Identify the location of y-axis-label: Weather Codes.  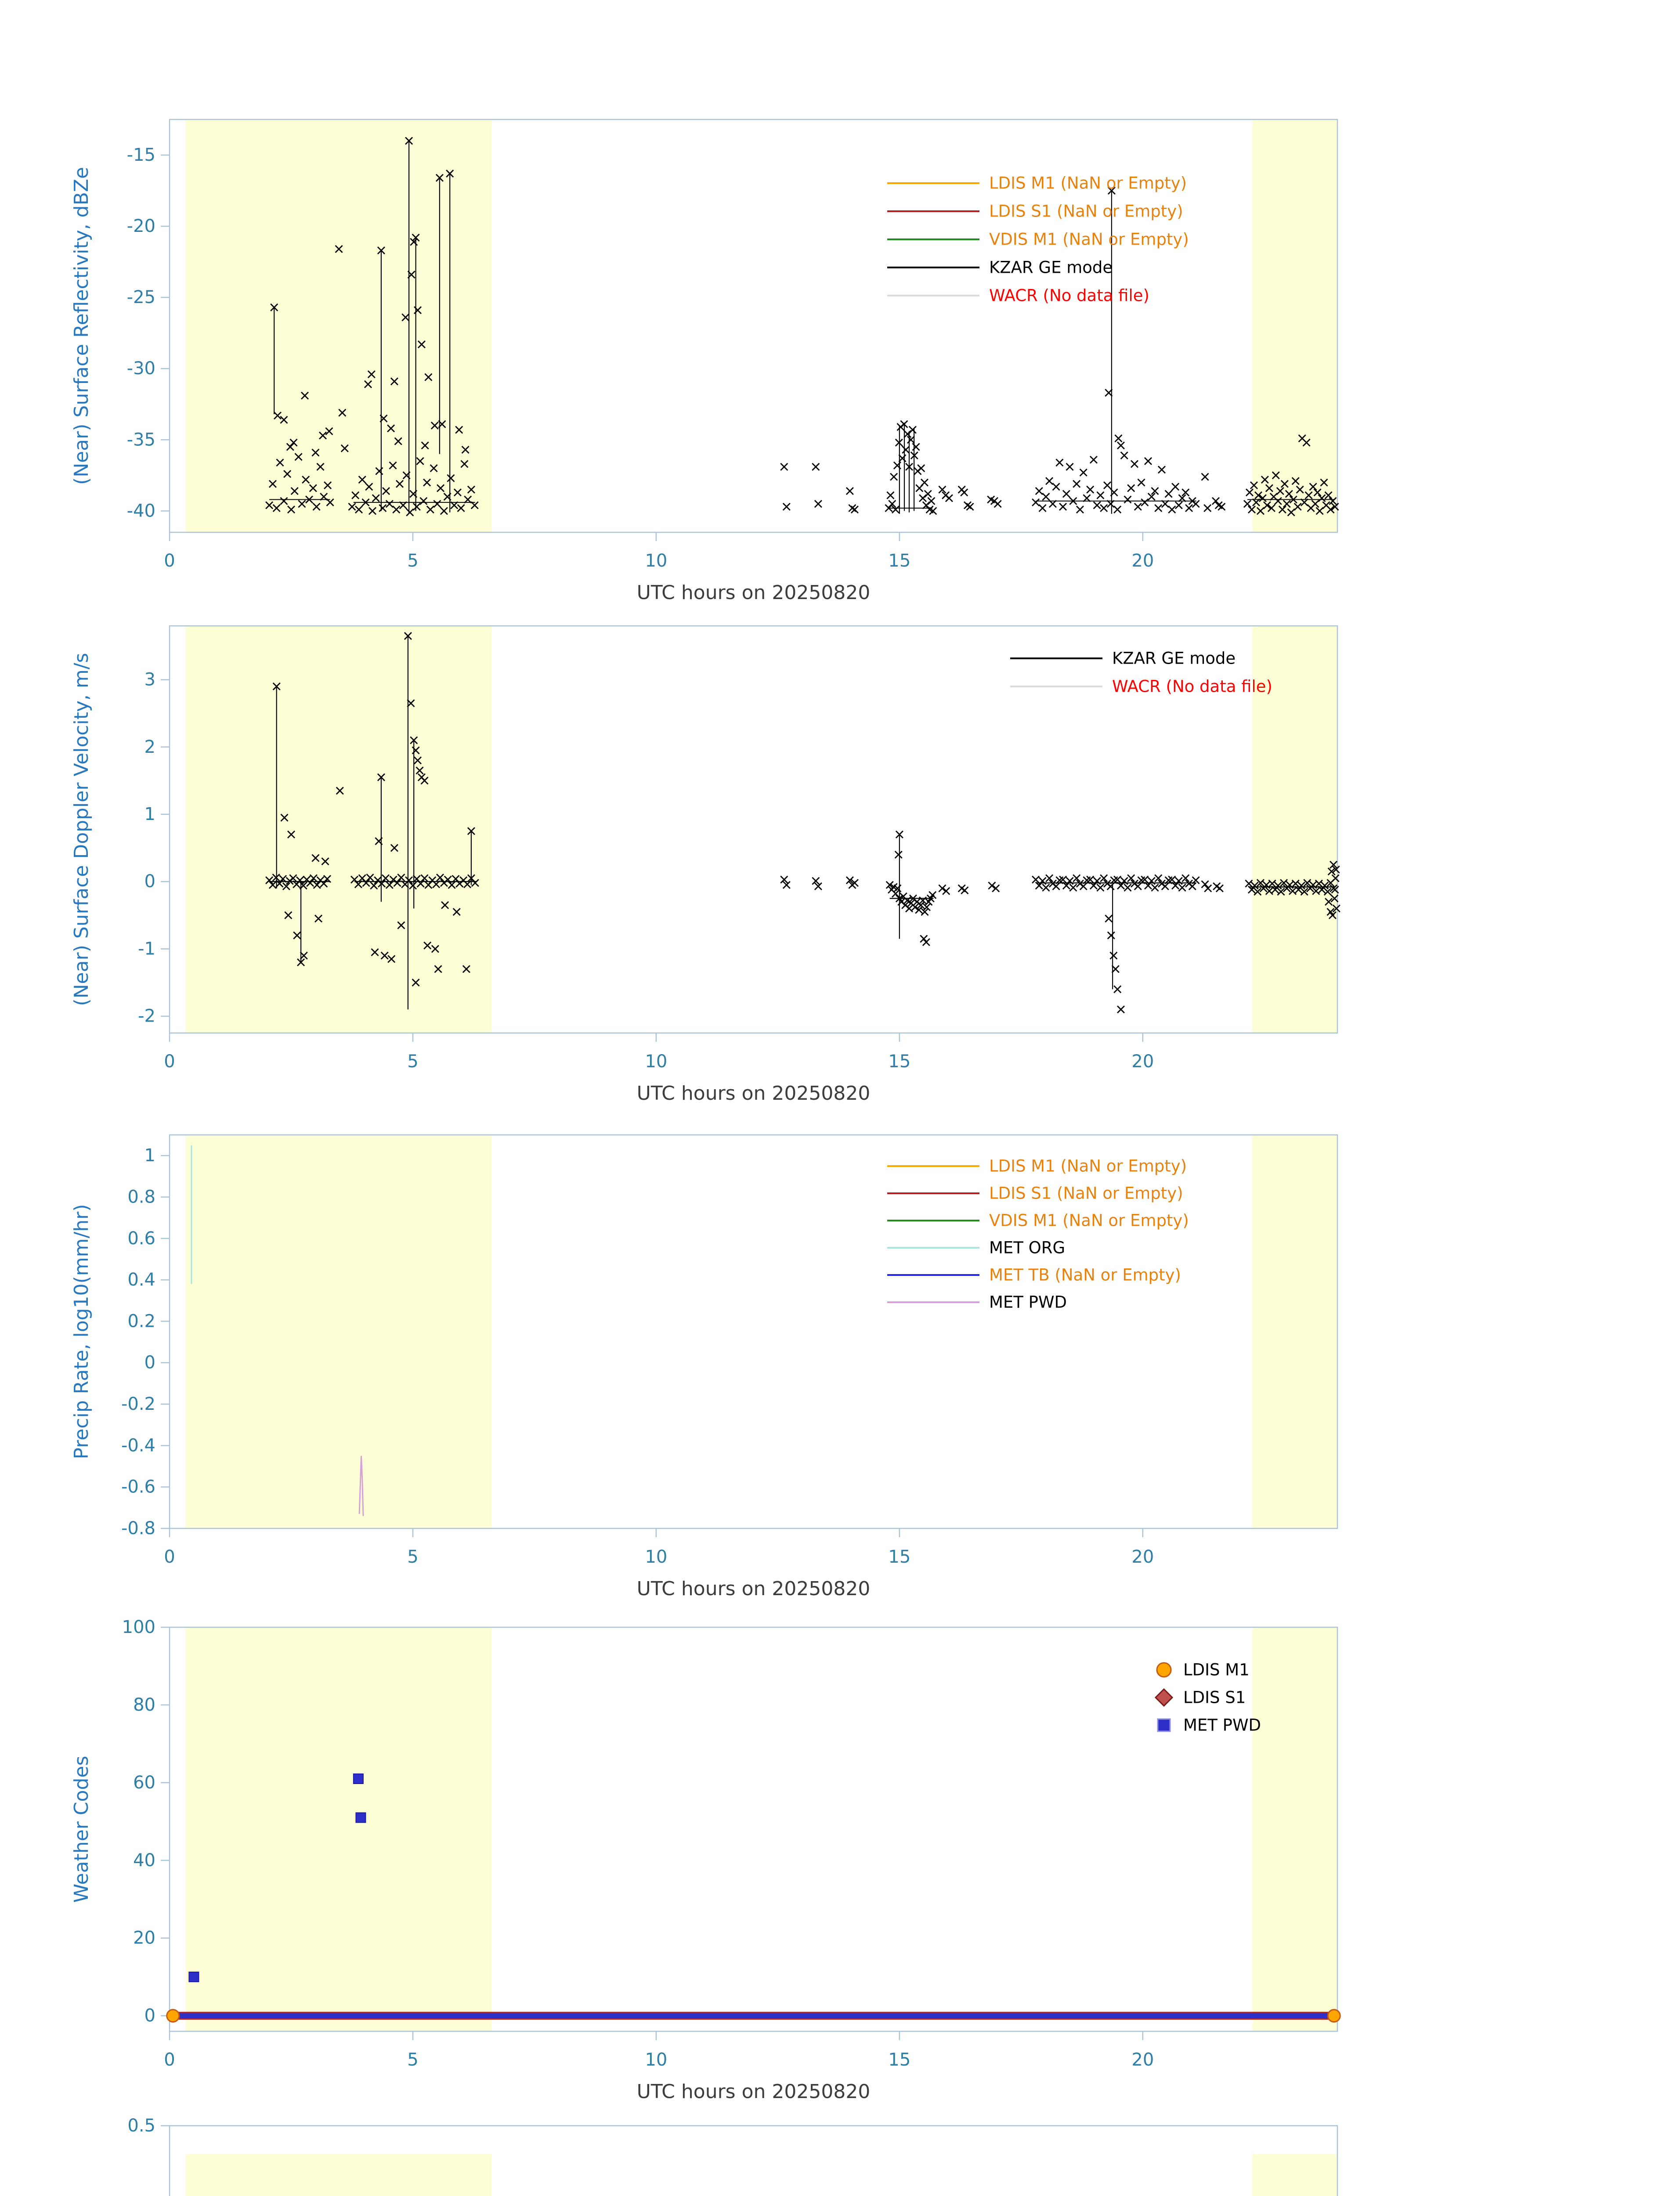
(81, 1829).